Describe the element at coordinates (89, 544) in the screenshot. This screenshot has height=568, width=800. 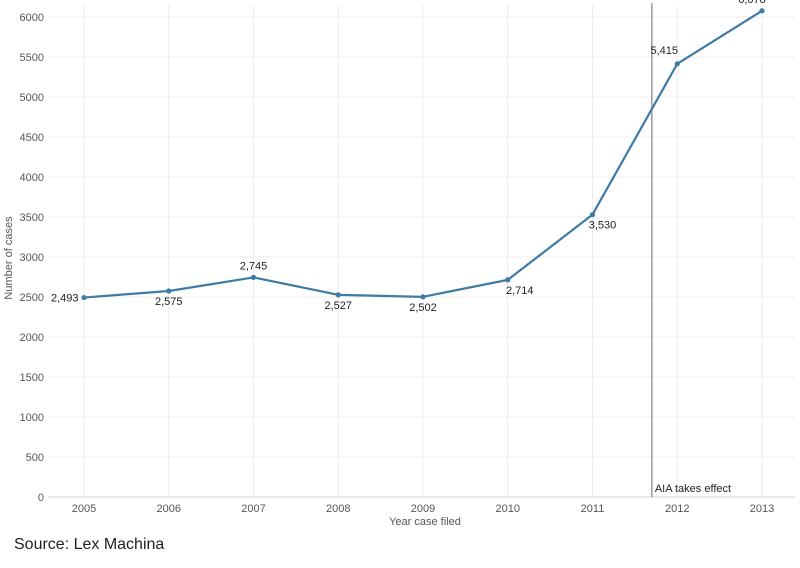
I see `source-caption: Source: Lex Machina` at that location.